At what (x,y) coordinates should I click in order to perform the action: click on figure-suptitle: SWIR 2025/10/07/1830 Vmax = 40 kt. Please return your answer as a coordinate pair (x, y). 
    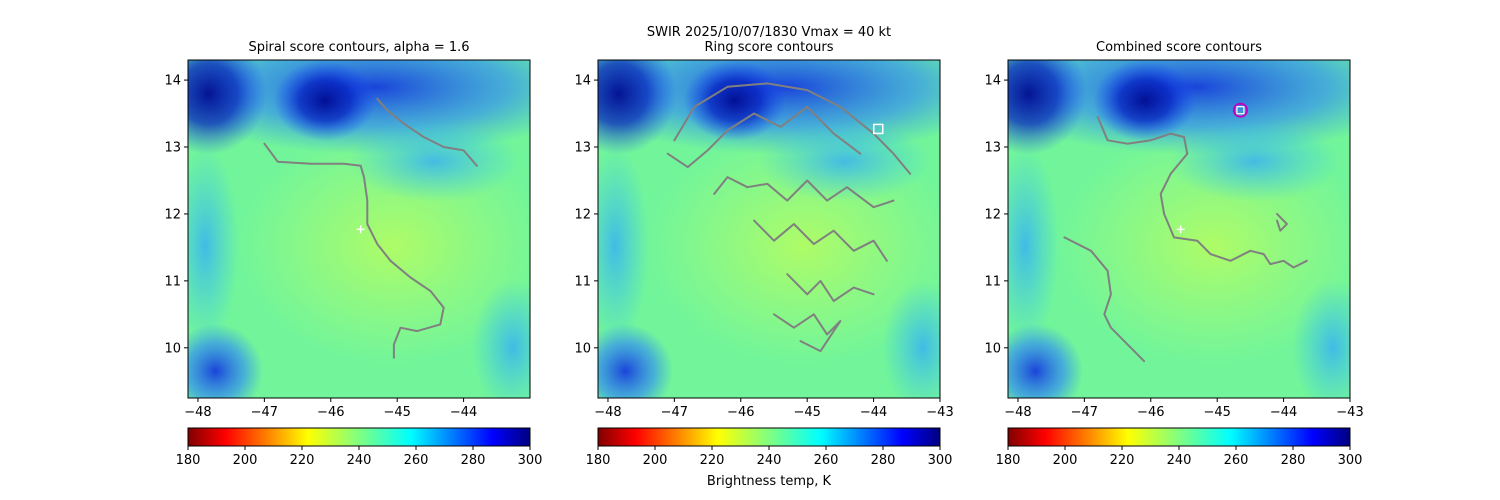
    Looking at the image, I should click on (769, 32).